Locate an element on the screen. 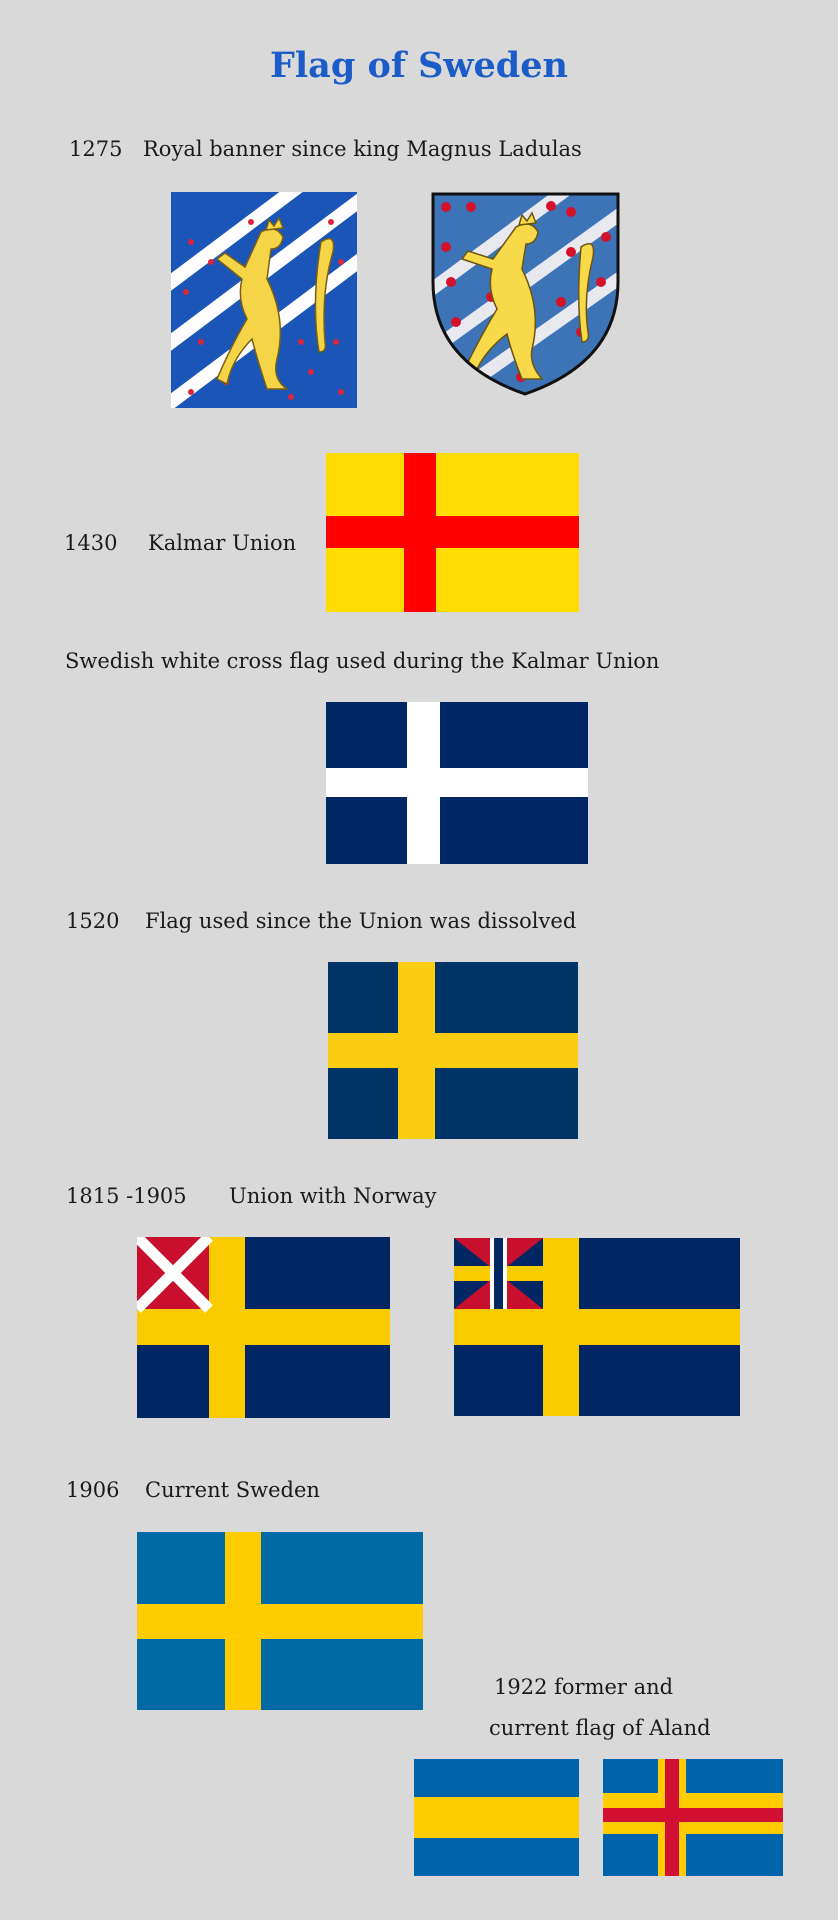 This screenshot has height=1920, width=838. caption-1520: Flag used since the Union was dissolved is located at coordinates (361, 921).